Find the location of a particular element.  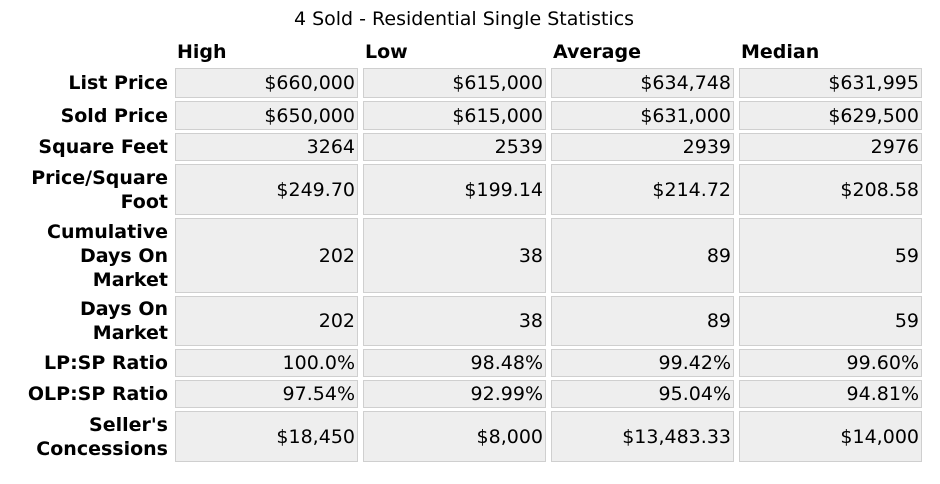

table-cell: 2539 is located at coordinates (454, 147).